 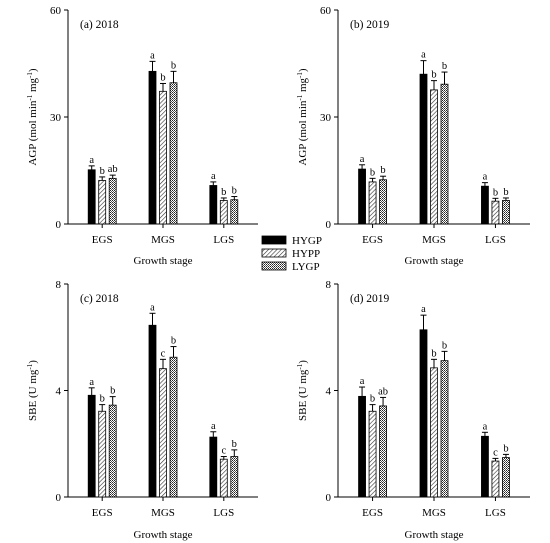 What do you see at coordinates (274, 253) in the screenshot?
I see `legend-swatch-hypp` at bounding box center [274, 253].